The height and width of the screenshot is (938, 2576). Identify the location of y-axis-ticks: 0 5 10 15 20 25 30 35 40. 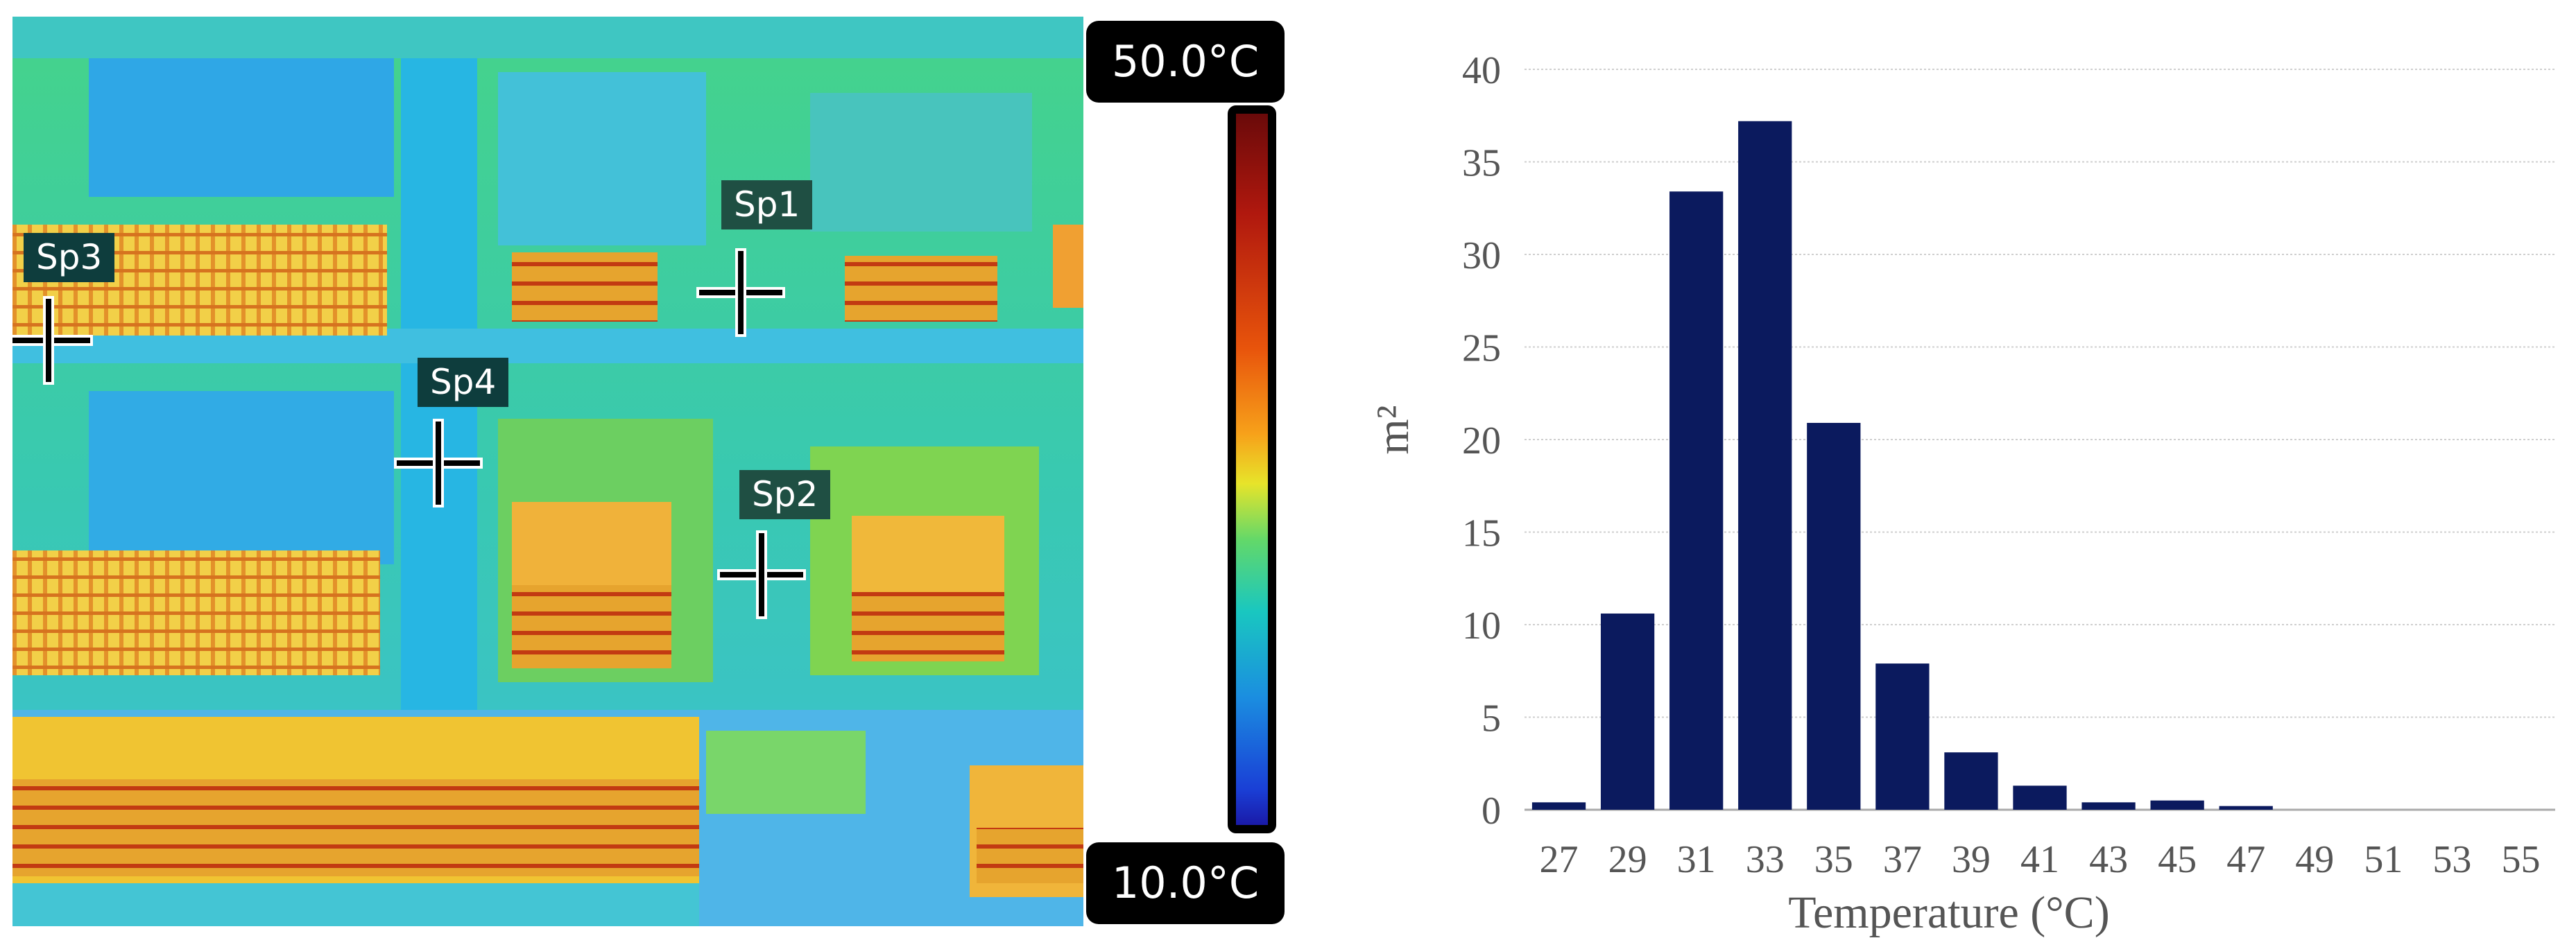
(1481, 441).